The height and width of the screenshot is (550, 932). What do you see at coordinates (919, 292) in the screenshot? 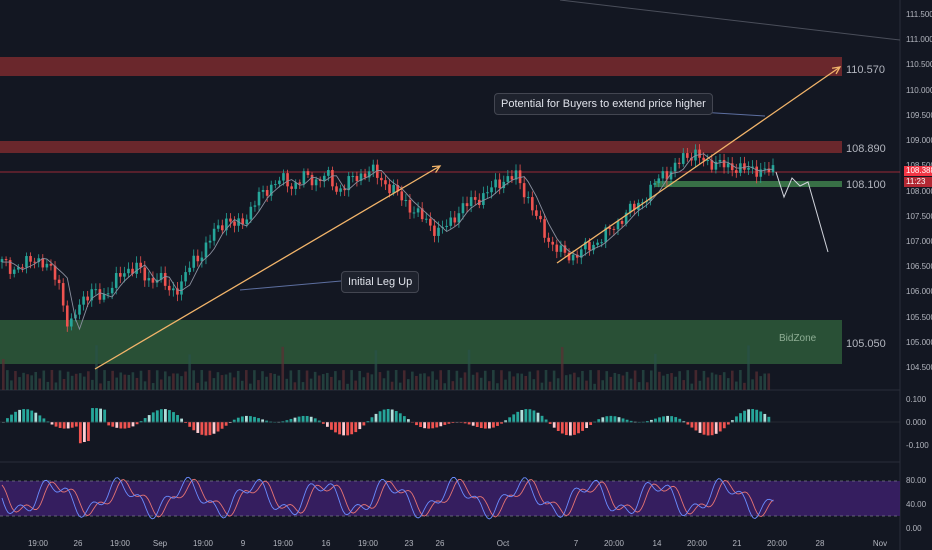
I see `price-axis-label: 106.000` at bounding box center [919, 292].